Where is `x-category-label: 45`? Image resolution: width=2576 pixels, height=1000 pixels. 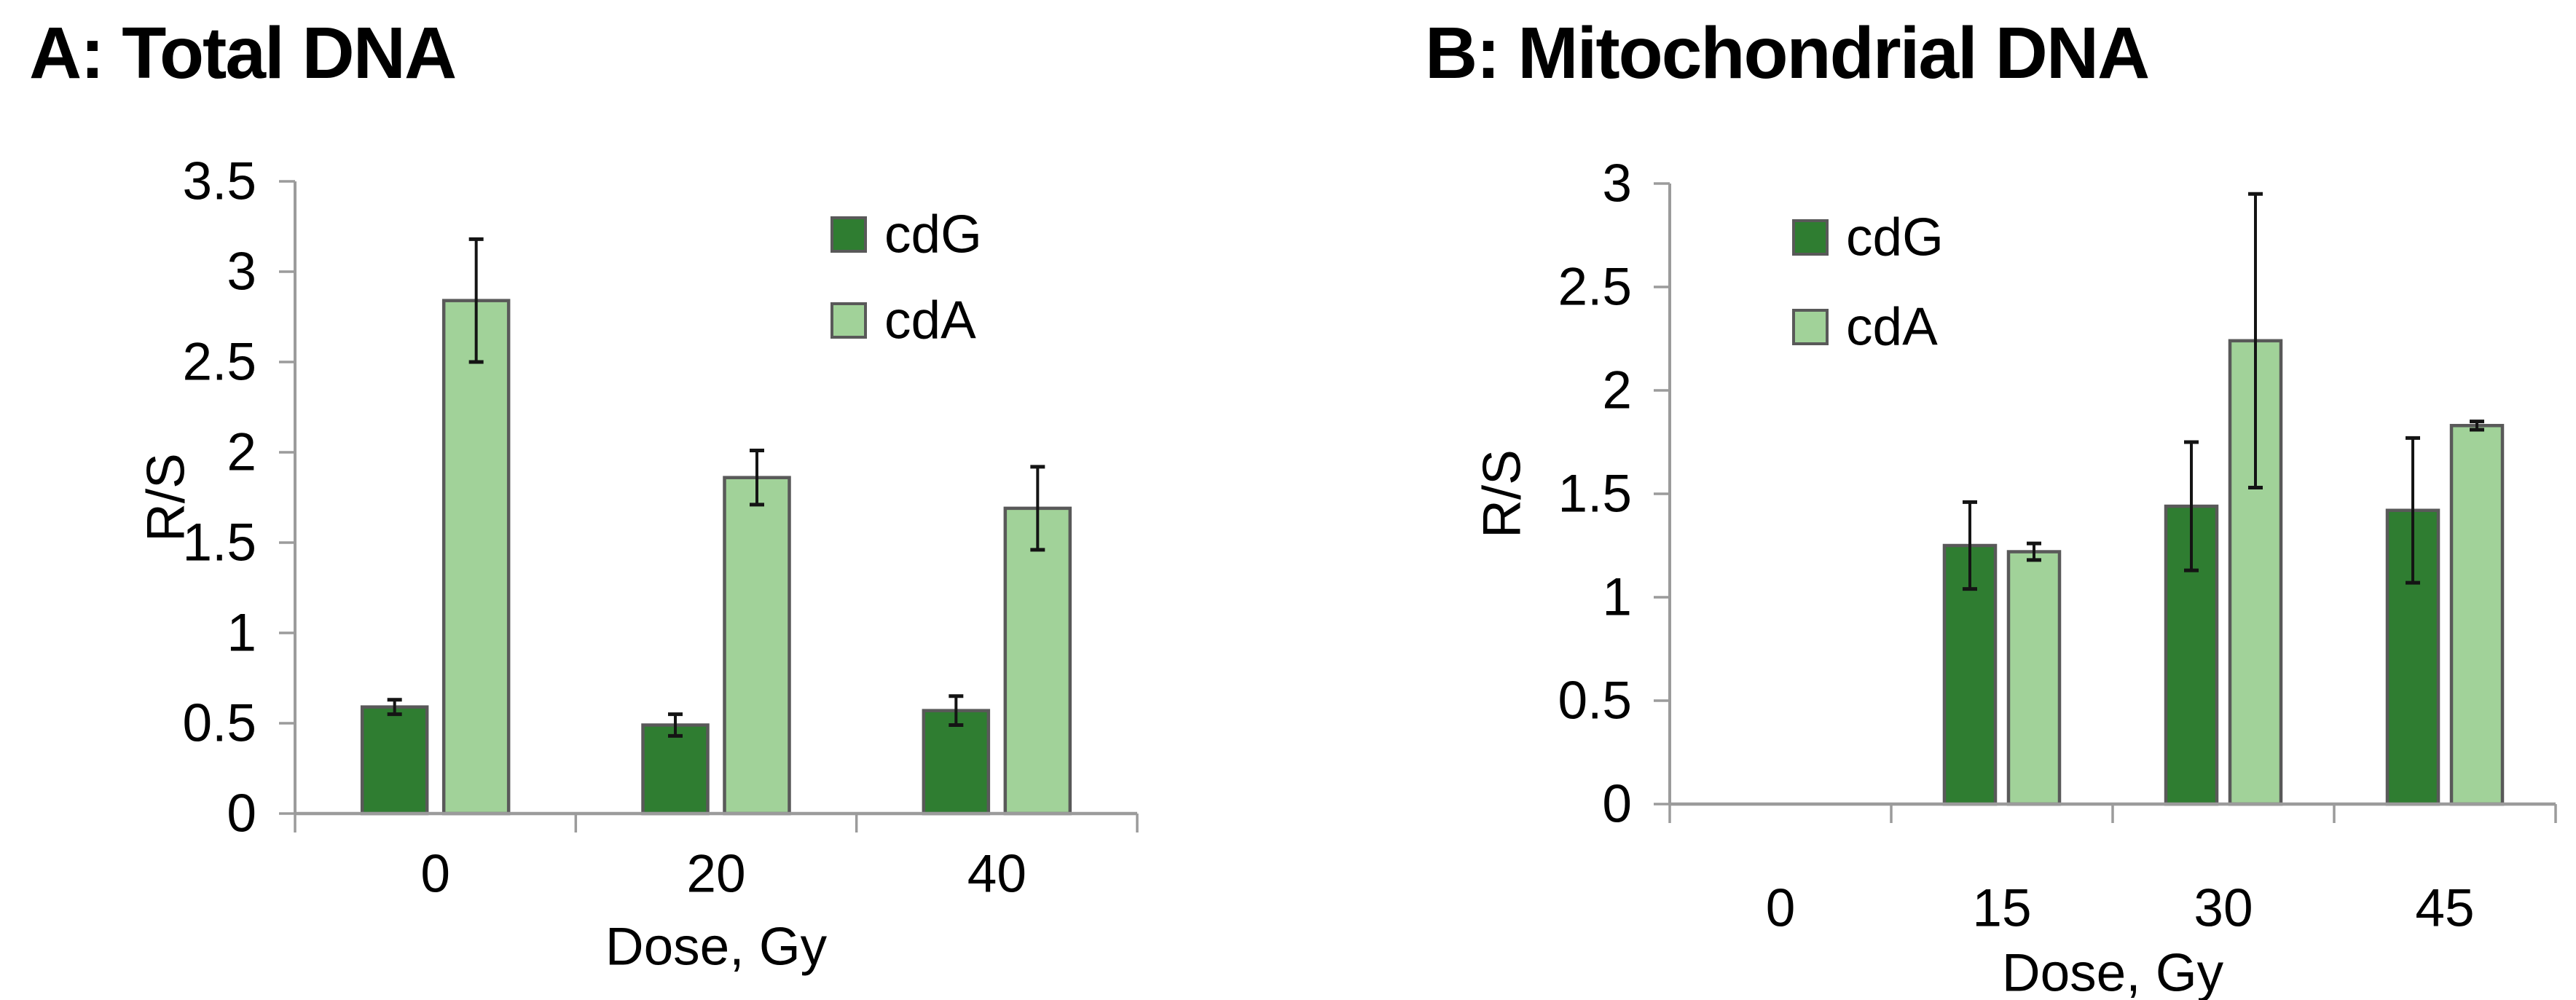
x-category-label: 45 is located at coordinates (2444, 908).